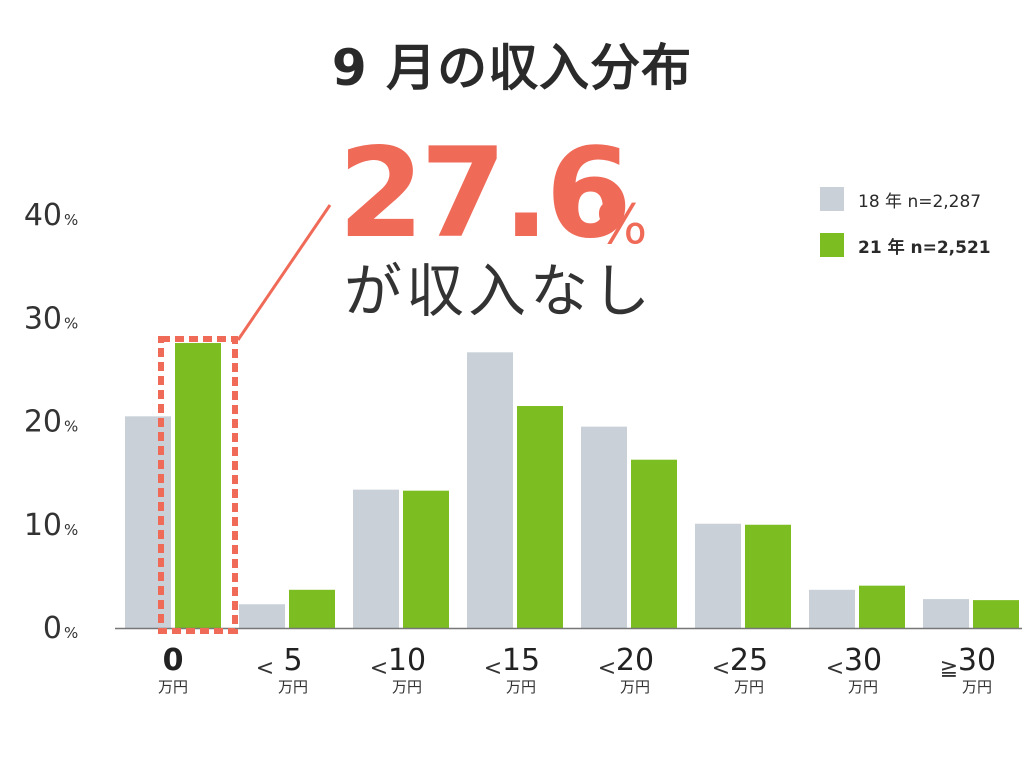 This screenshot has width=1024, height=771. I want to click on legend-label-2018: 18 年 n=2,287, so click(920, 201).